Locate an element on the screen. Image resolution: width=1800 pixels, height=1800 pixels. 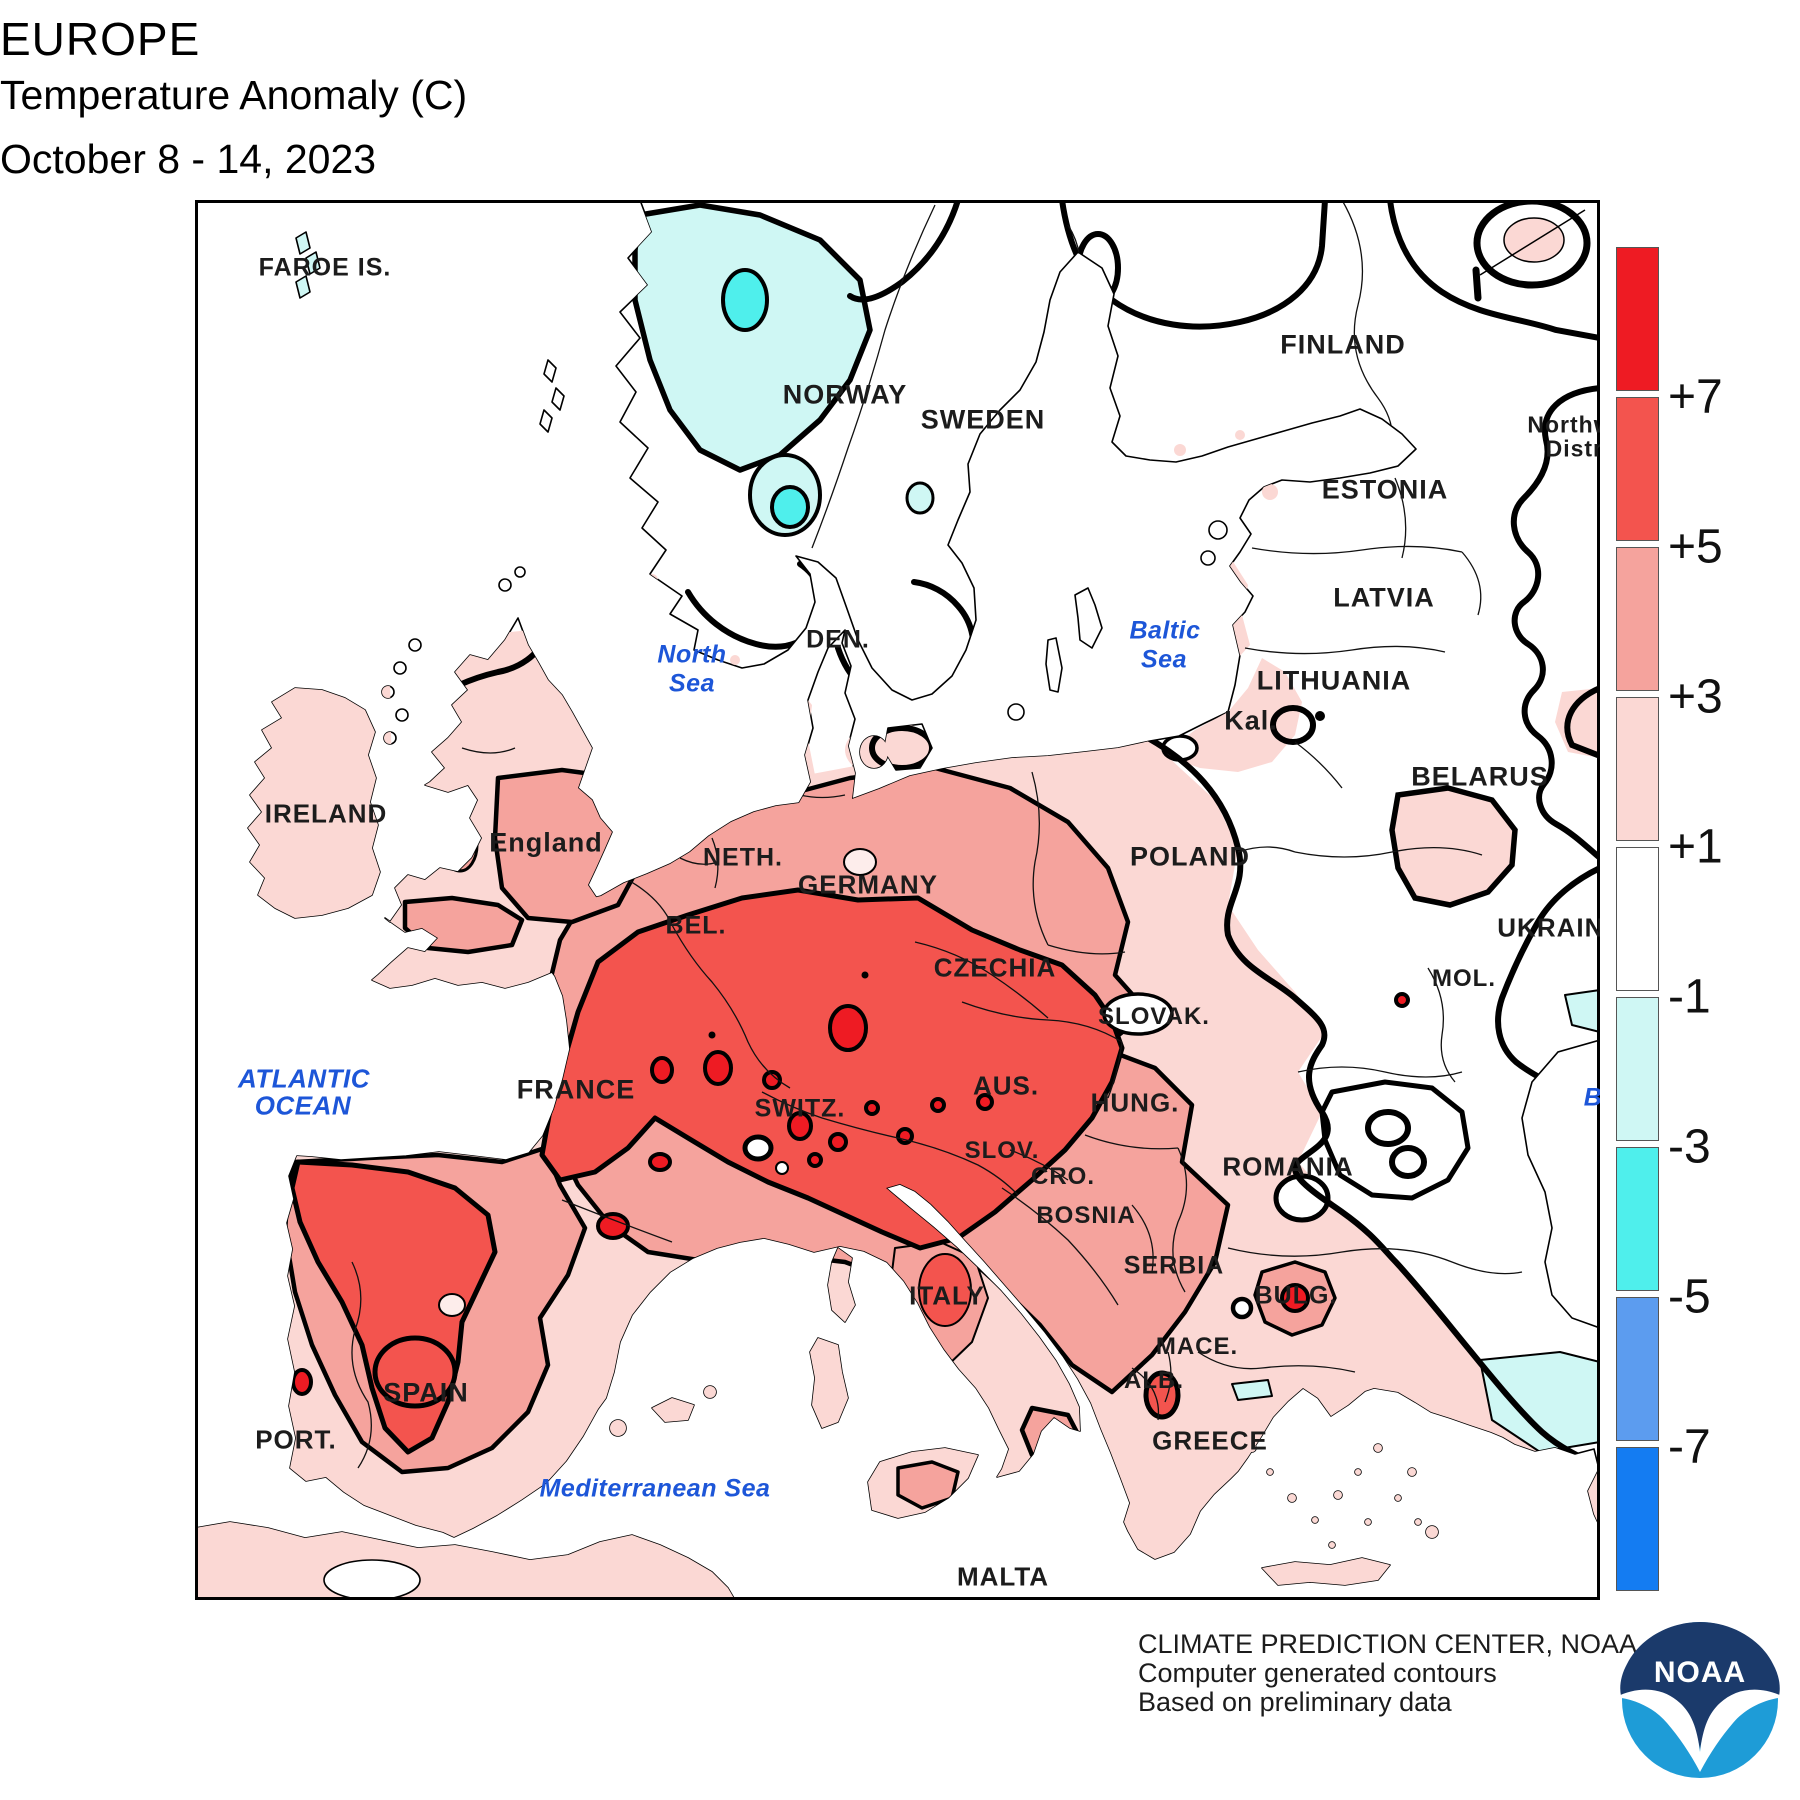
legend-tick-plus7: +7 is located at coordinates (1695, 397).